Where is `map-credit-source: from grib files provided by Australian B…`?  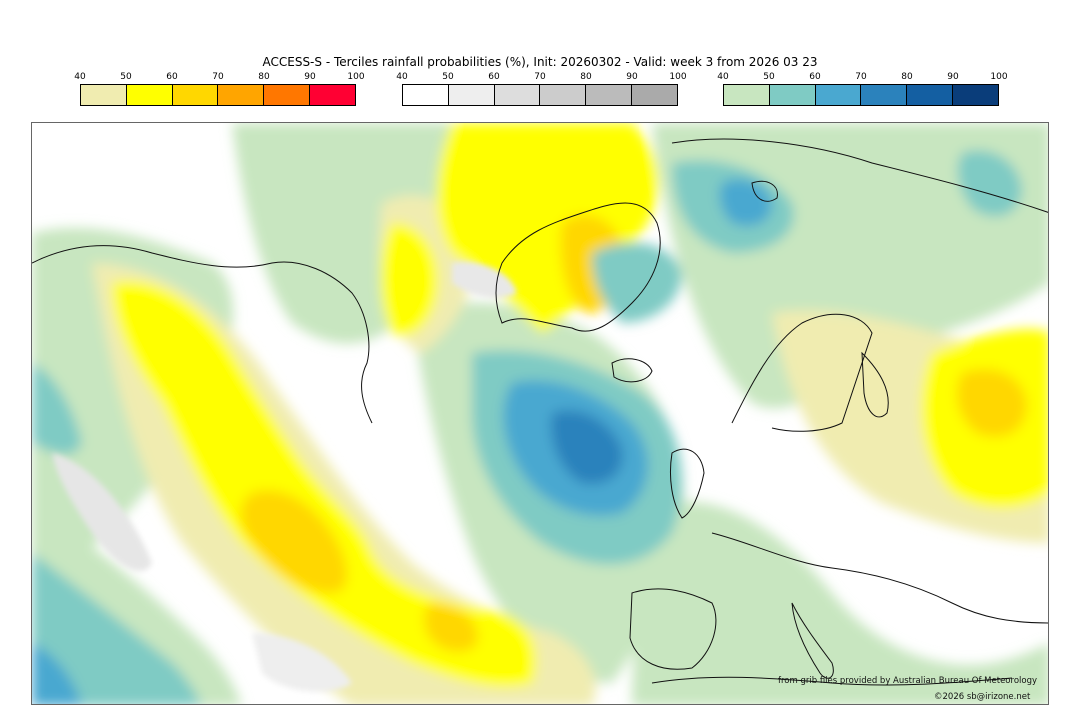
map-credit-source: from grib files provided by Australian B… is located at coordinates (908, 681).